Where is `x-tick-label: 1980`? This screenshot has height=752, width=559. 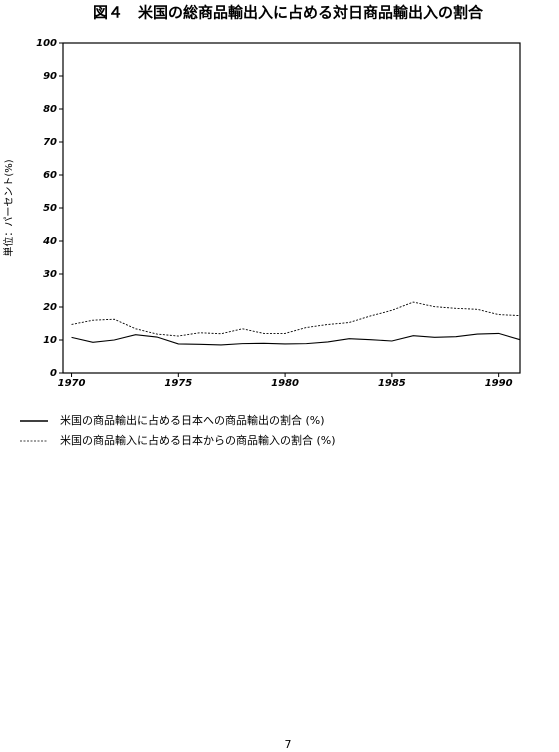
x-tick-label: 1980 is located at coordinates (285, 383).